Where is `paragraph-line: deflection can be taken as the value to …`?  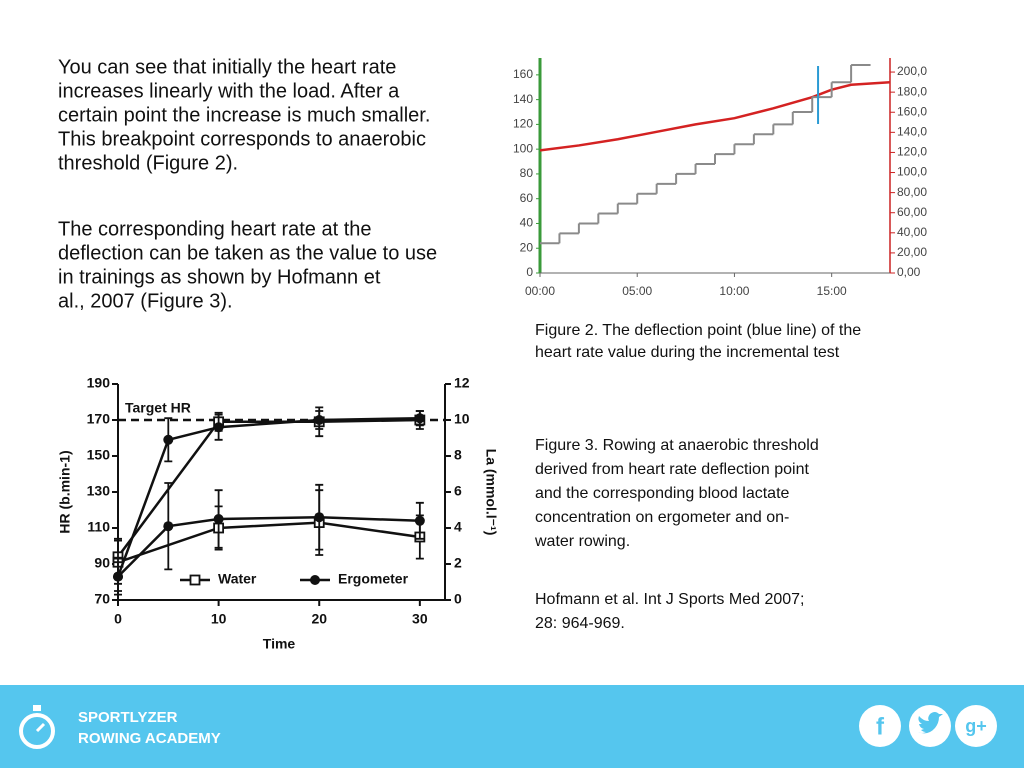 paragraph-line: deflection can be taken as the value to … is located at coordinates (247, 253).